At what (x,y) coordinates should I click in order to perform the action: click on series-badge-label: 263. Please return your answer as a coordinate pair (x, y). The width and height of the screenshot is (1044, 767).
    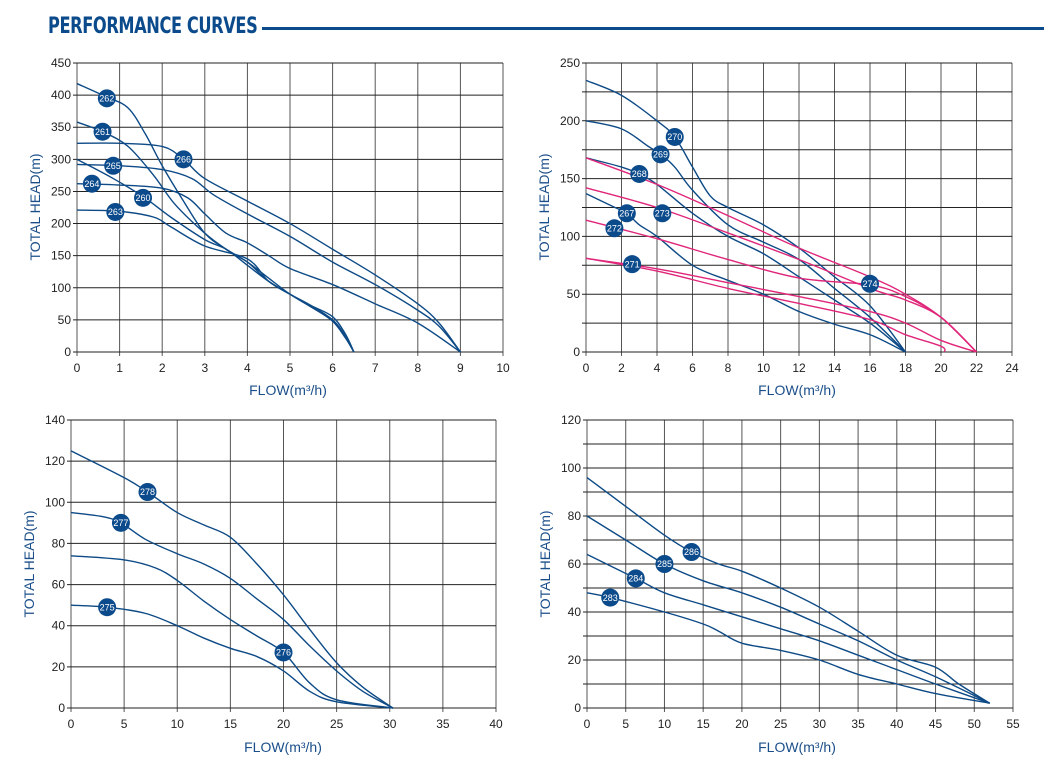
    Looking at the image, I should click on (115, 212).